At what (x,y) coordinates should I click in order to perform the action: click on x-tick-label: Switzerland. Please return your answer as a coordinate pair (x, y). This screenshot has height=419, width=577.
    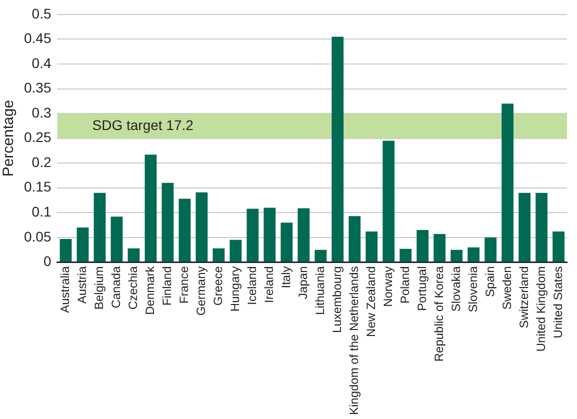
    Looking at the image, I should click on (523, 297).